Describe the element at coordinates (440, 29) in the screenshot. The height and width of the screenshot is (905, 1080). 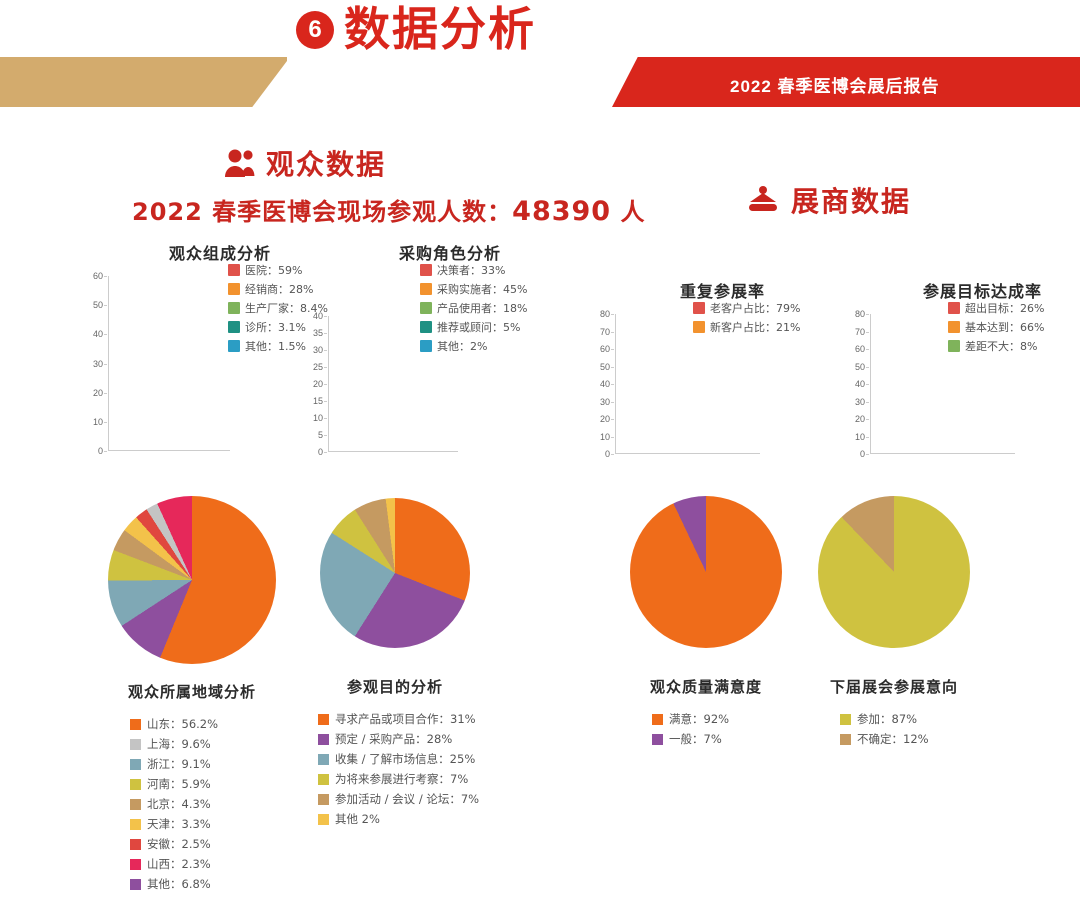
I see `section-title-text: 数据分析` at that location.